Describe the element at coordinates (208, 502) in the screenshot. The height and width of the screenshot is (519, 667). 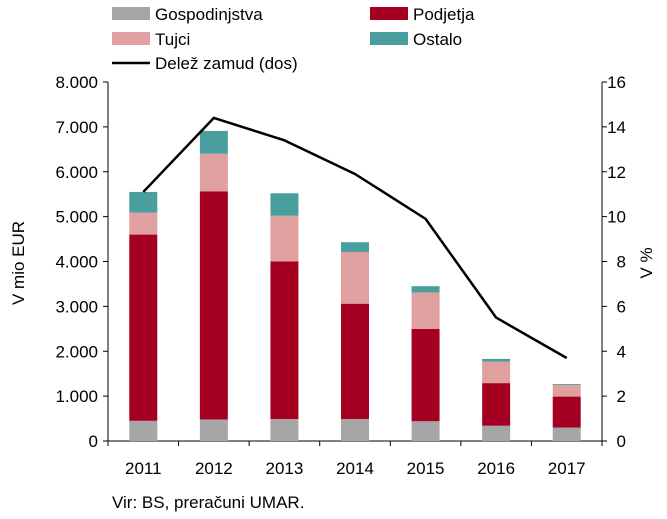
I see `source-note: Vir: BS, preračuni UMAR.` at that location.